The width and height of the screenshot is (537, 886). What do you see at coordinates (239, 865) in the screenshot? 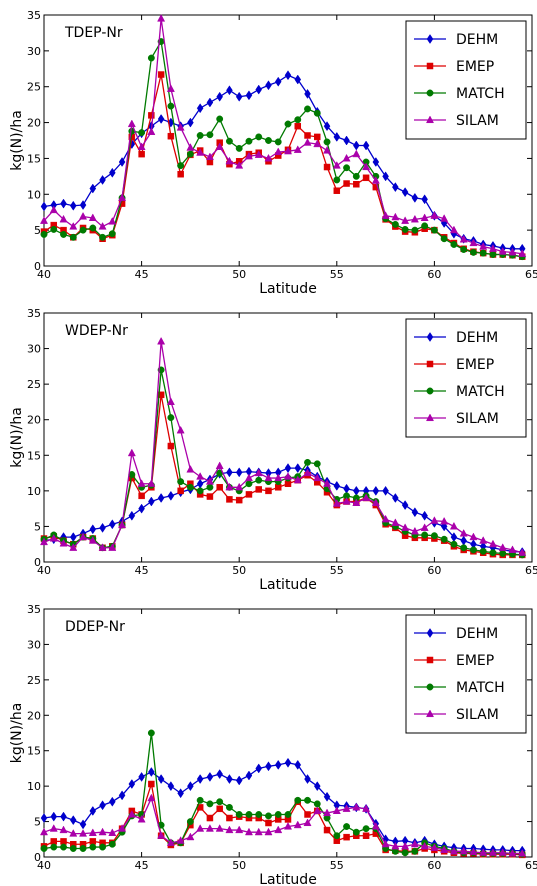
I see `x-tick-label: 50` at bounding box center [239, 865].